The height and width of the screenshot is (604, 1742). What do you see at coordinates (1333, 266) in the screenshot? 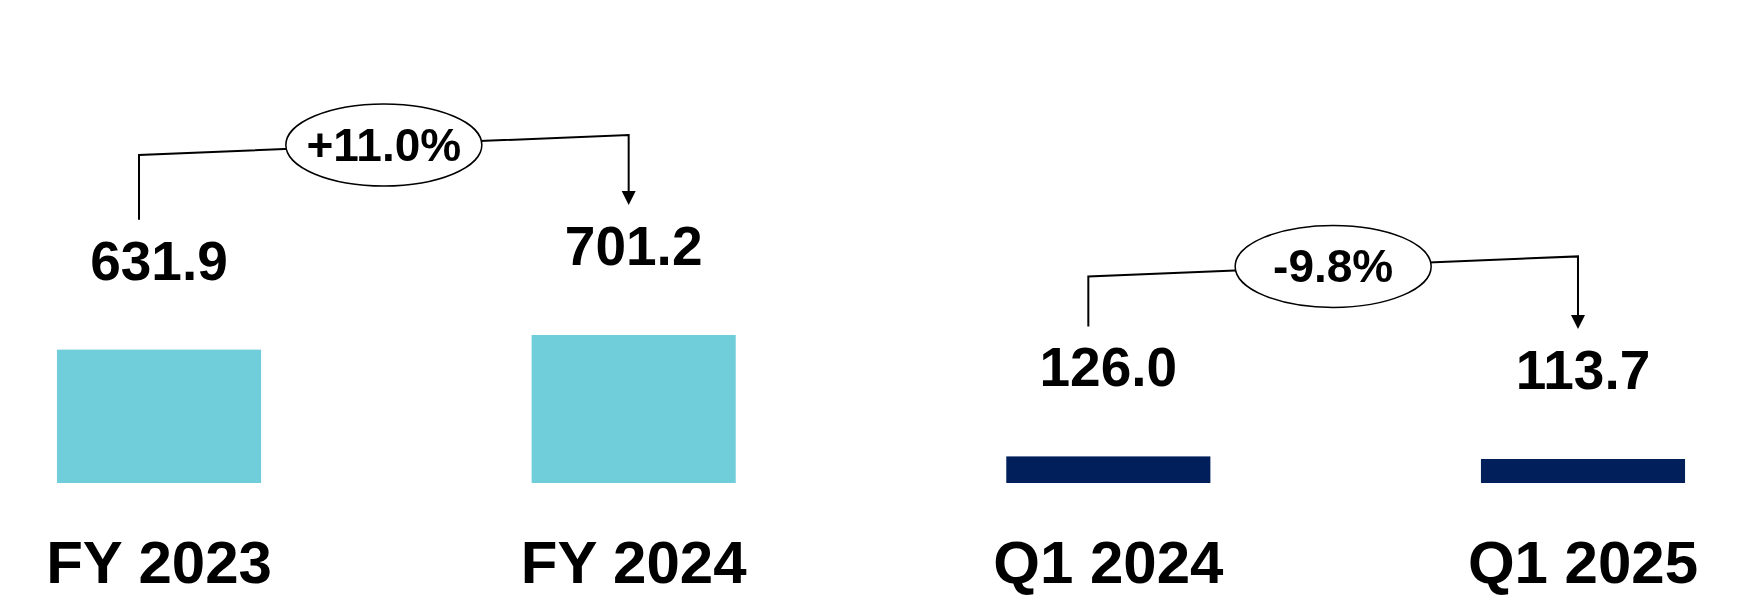
I see `text: -9.8%` at bounding box center [1333, 266].